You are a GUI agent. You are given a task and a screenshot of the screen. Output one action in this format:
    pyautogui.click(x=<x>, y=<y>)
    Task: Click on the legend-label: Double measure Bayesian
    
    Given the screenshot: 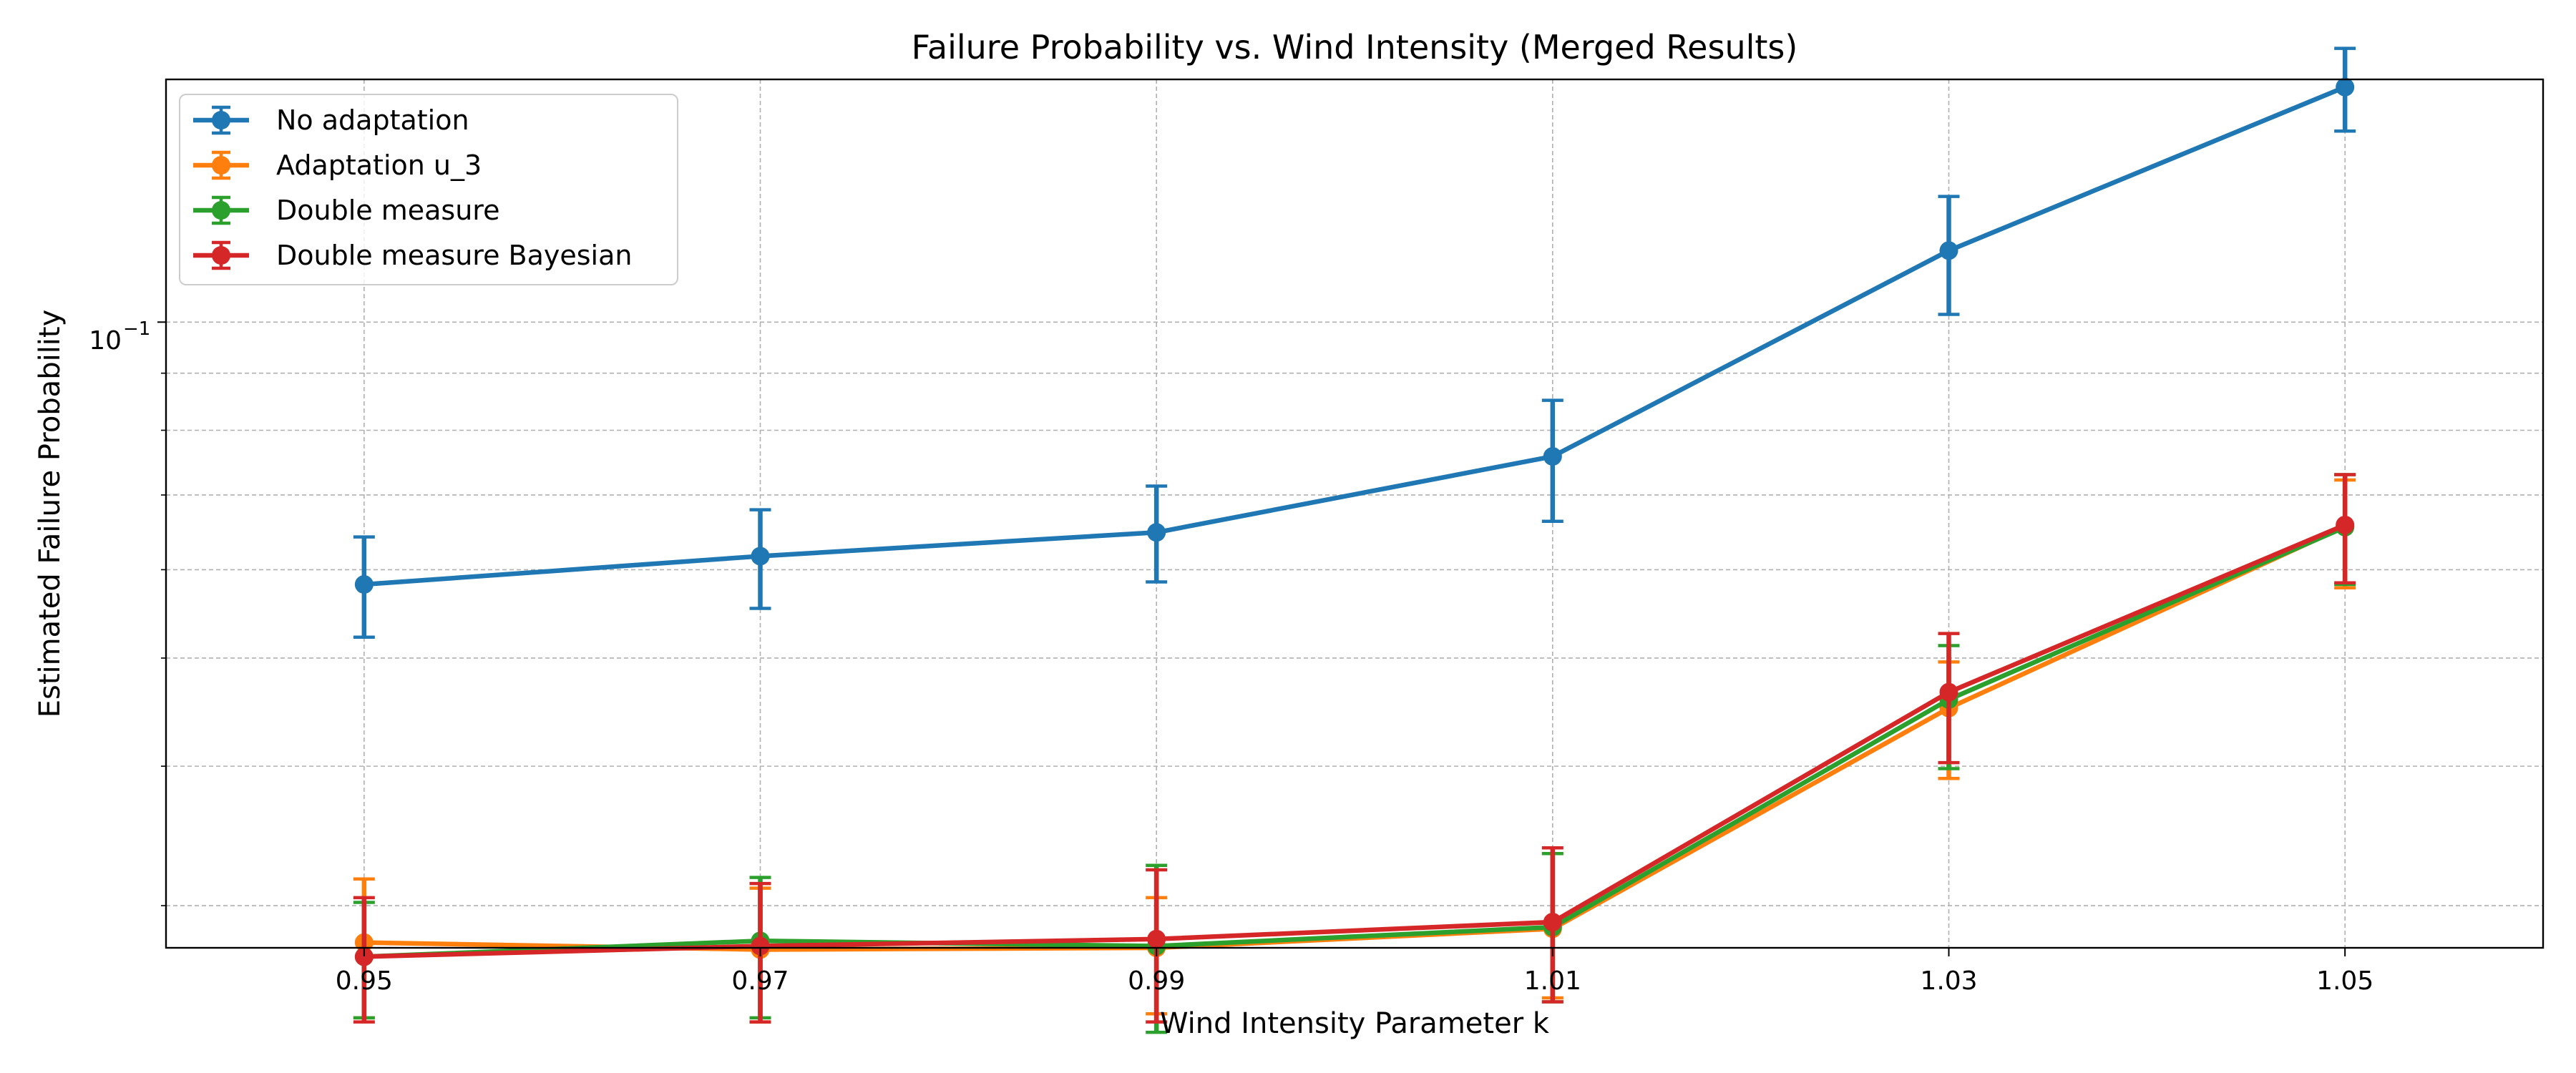 What is the action you would take?
    pyautogui.click(x=454, y=256)
    